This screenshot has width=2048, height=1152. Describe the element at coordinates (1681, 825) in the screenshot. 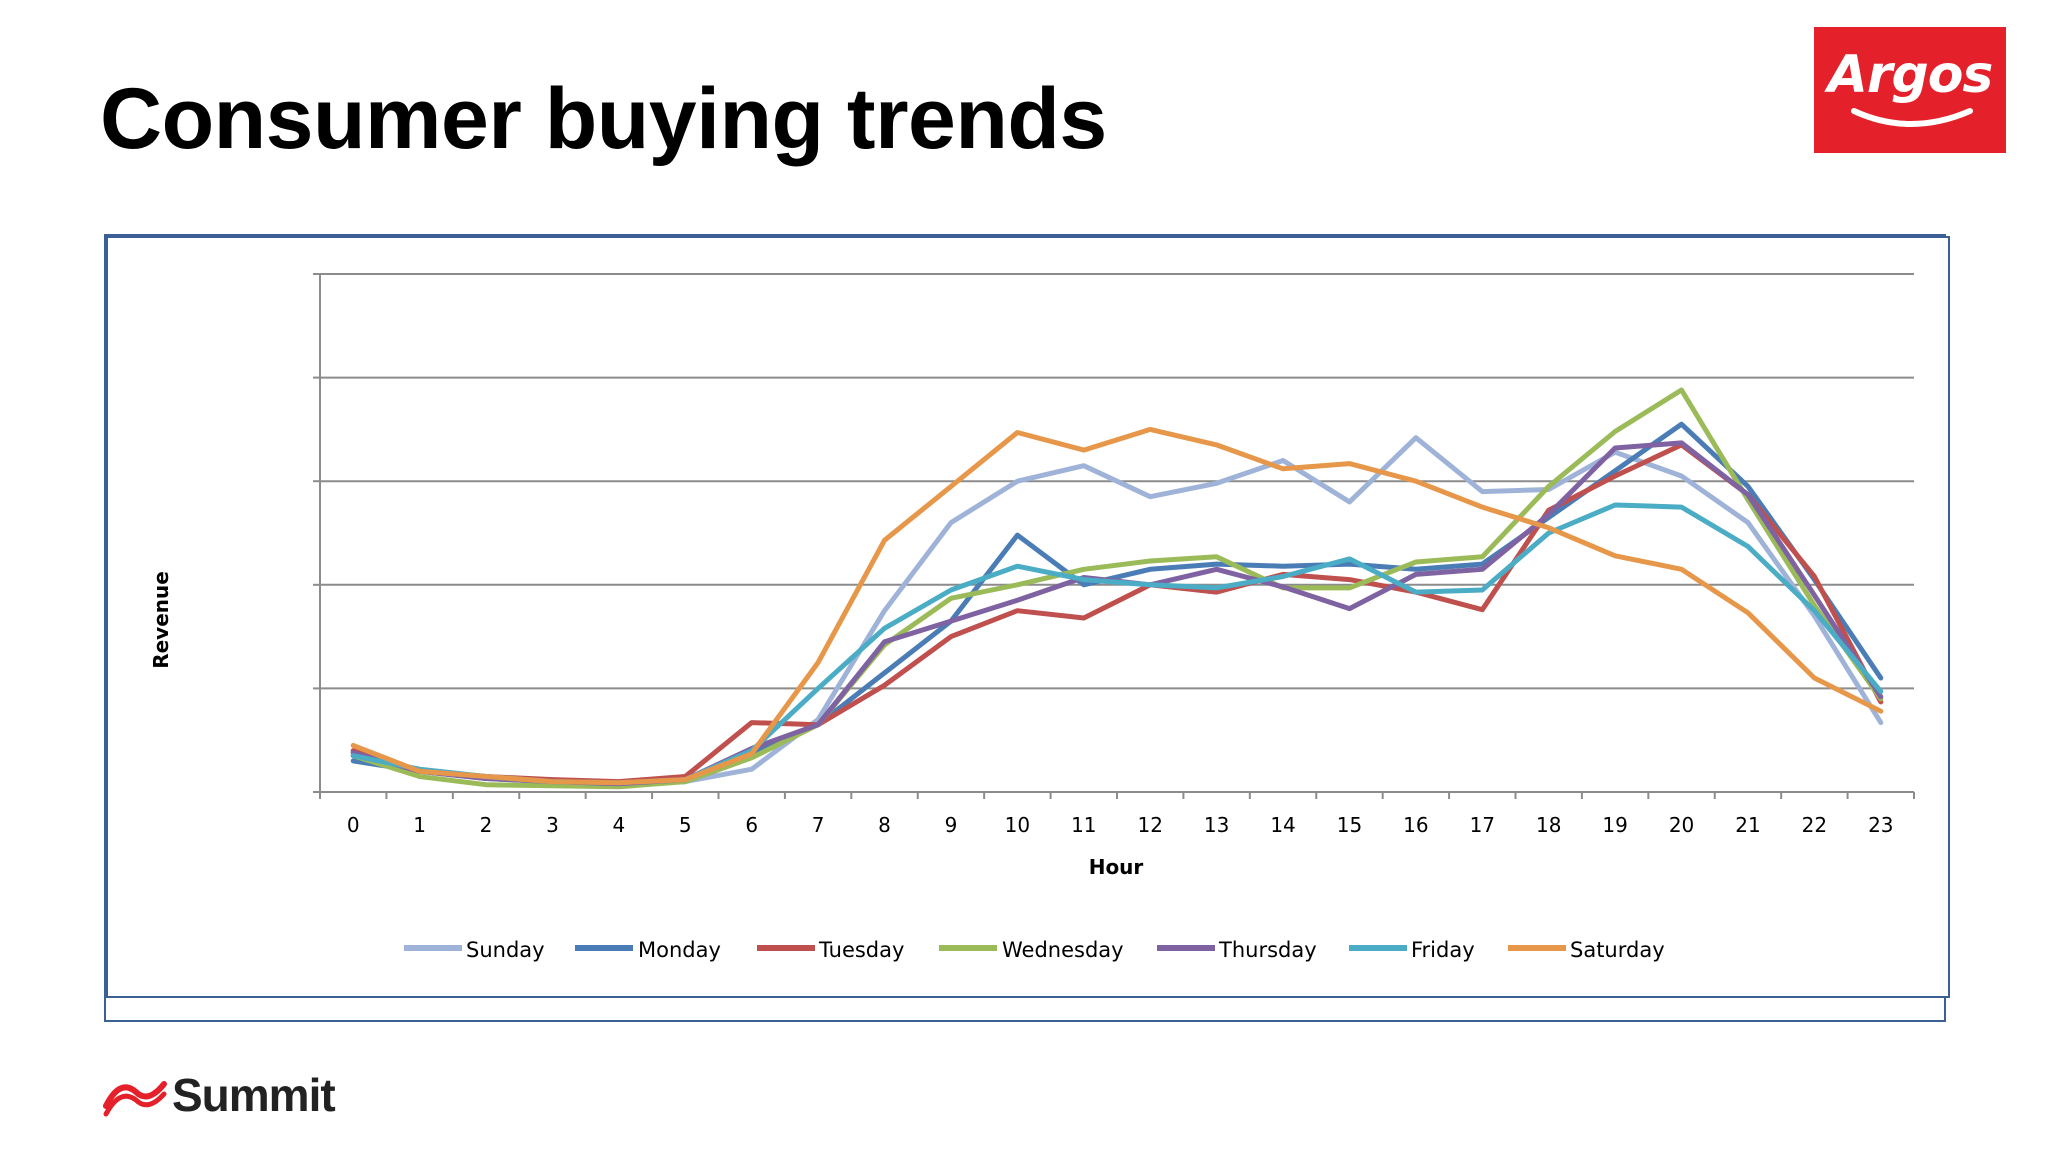

I see `x-tick-label: 20` at that location.